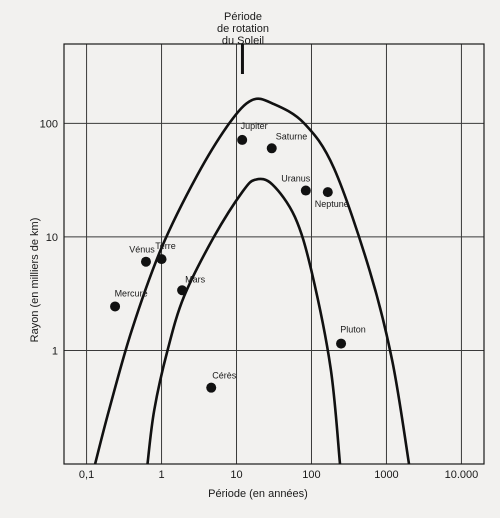 This screenshot has height=518, width=500. What do you see at coordinates (131, 293) in the screenshot?
I see `point-label: Mercure` at bounding box center [131, 293].